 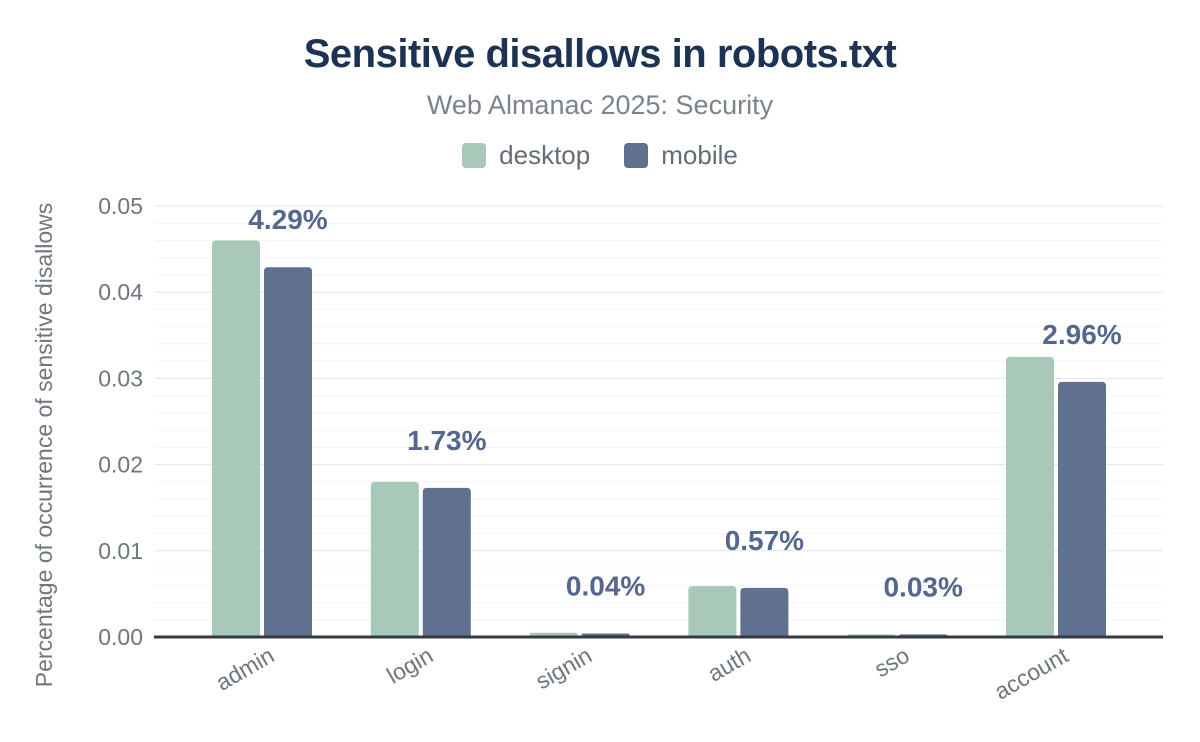 What do you see at coordinates (446, 440) in the screenshot?
I see `data-label-login: 1.73%` at bounding box center [446, 440].